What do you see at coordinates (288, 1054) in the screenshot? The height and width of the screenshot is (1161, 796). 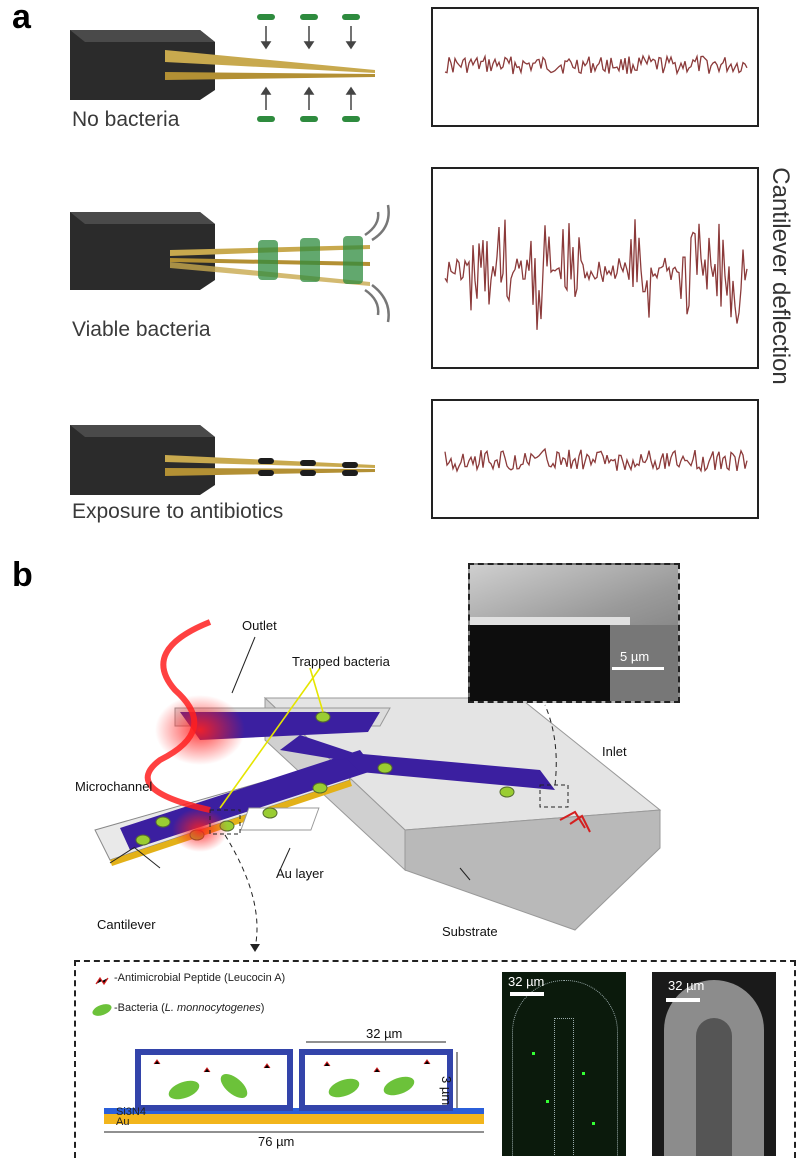 I see `cross-section-diagram` at bounding box center [288, 1054].